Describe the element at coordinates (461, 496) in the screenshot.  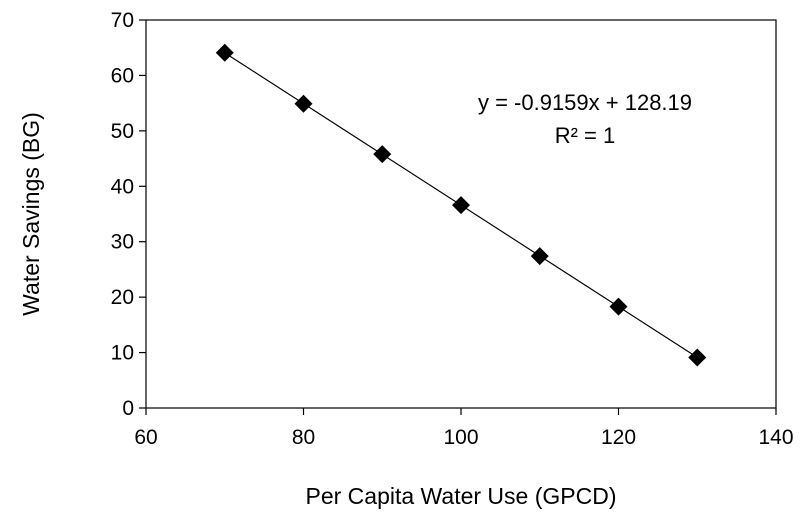
I see `x-axis-label: Per Capita Water Use (GPCD)` at that location.